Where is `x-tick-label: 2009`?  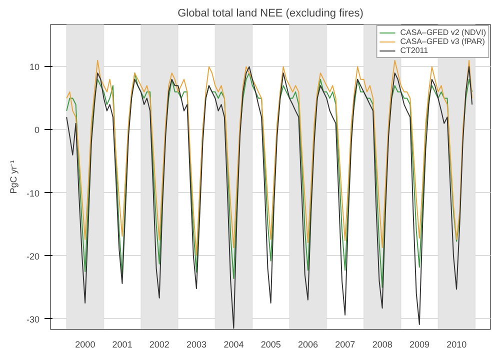
x-tick-label: 2009 is located at coordinates (419, 345).